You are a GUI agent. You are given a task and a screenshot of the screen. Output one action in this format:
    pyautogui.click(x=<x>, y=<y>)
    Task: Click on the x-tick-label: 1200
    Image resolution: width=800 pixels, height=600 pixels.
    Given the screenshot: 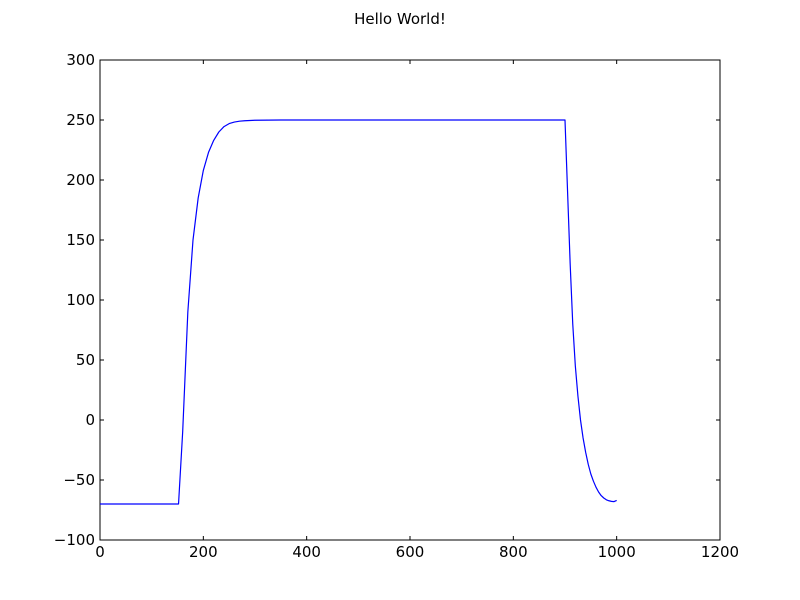 What is the action you would take?
    pyautogui.click(x=720, y=552)
    